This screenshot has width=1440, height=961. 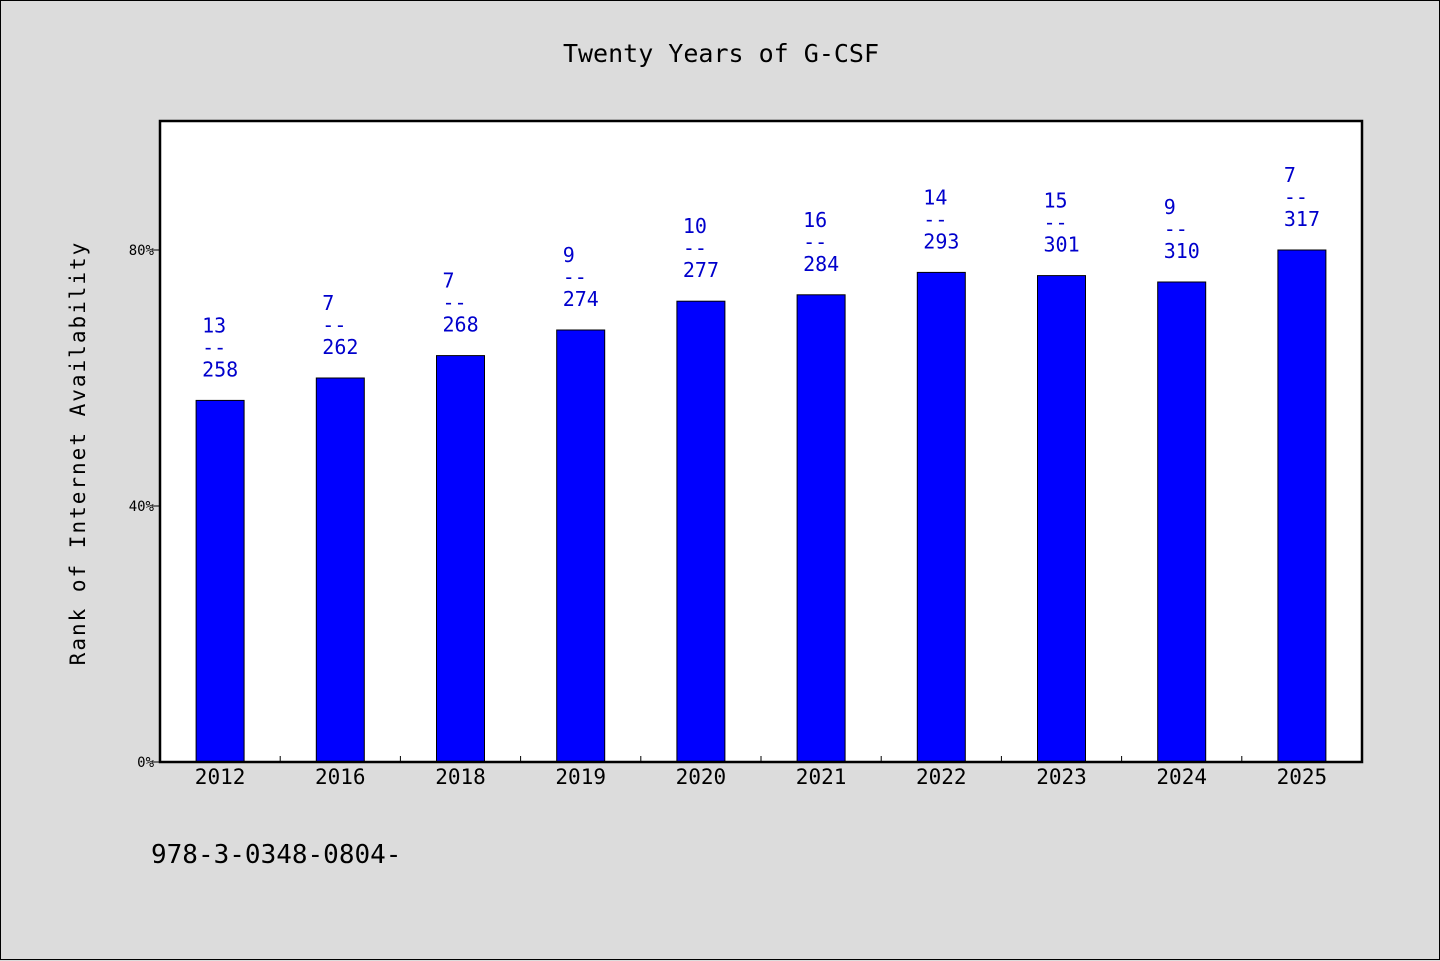 I want to click on footer-code: 978-3-0348-0804-, so click(x=276, y=855).